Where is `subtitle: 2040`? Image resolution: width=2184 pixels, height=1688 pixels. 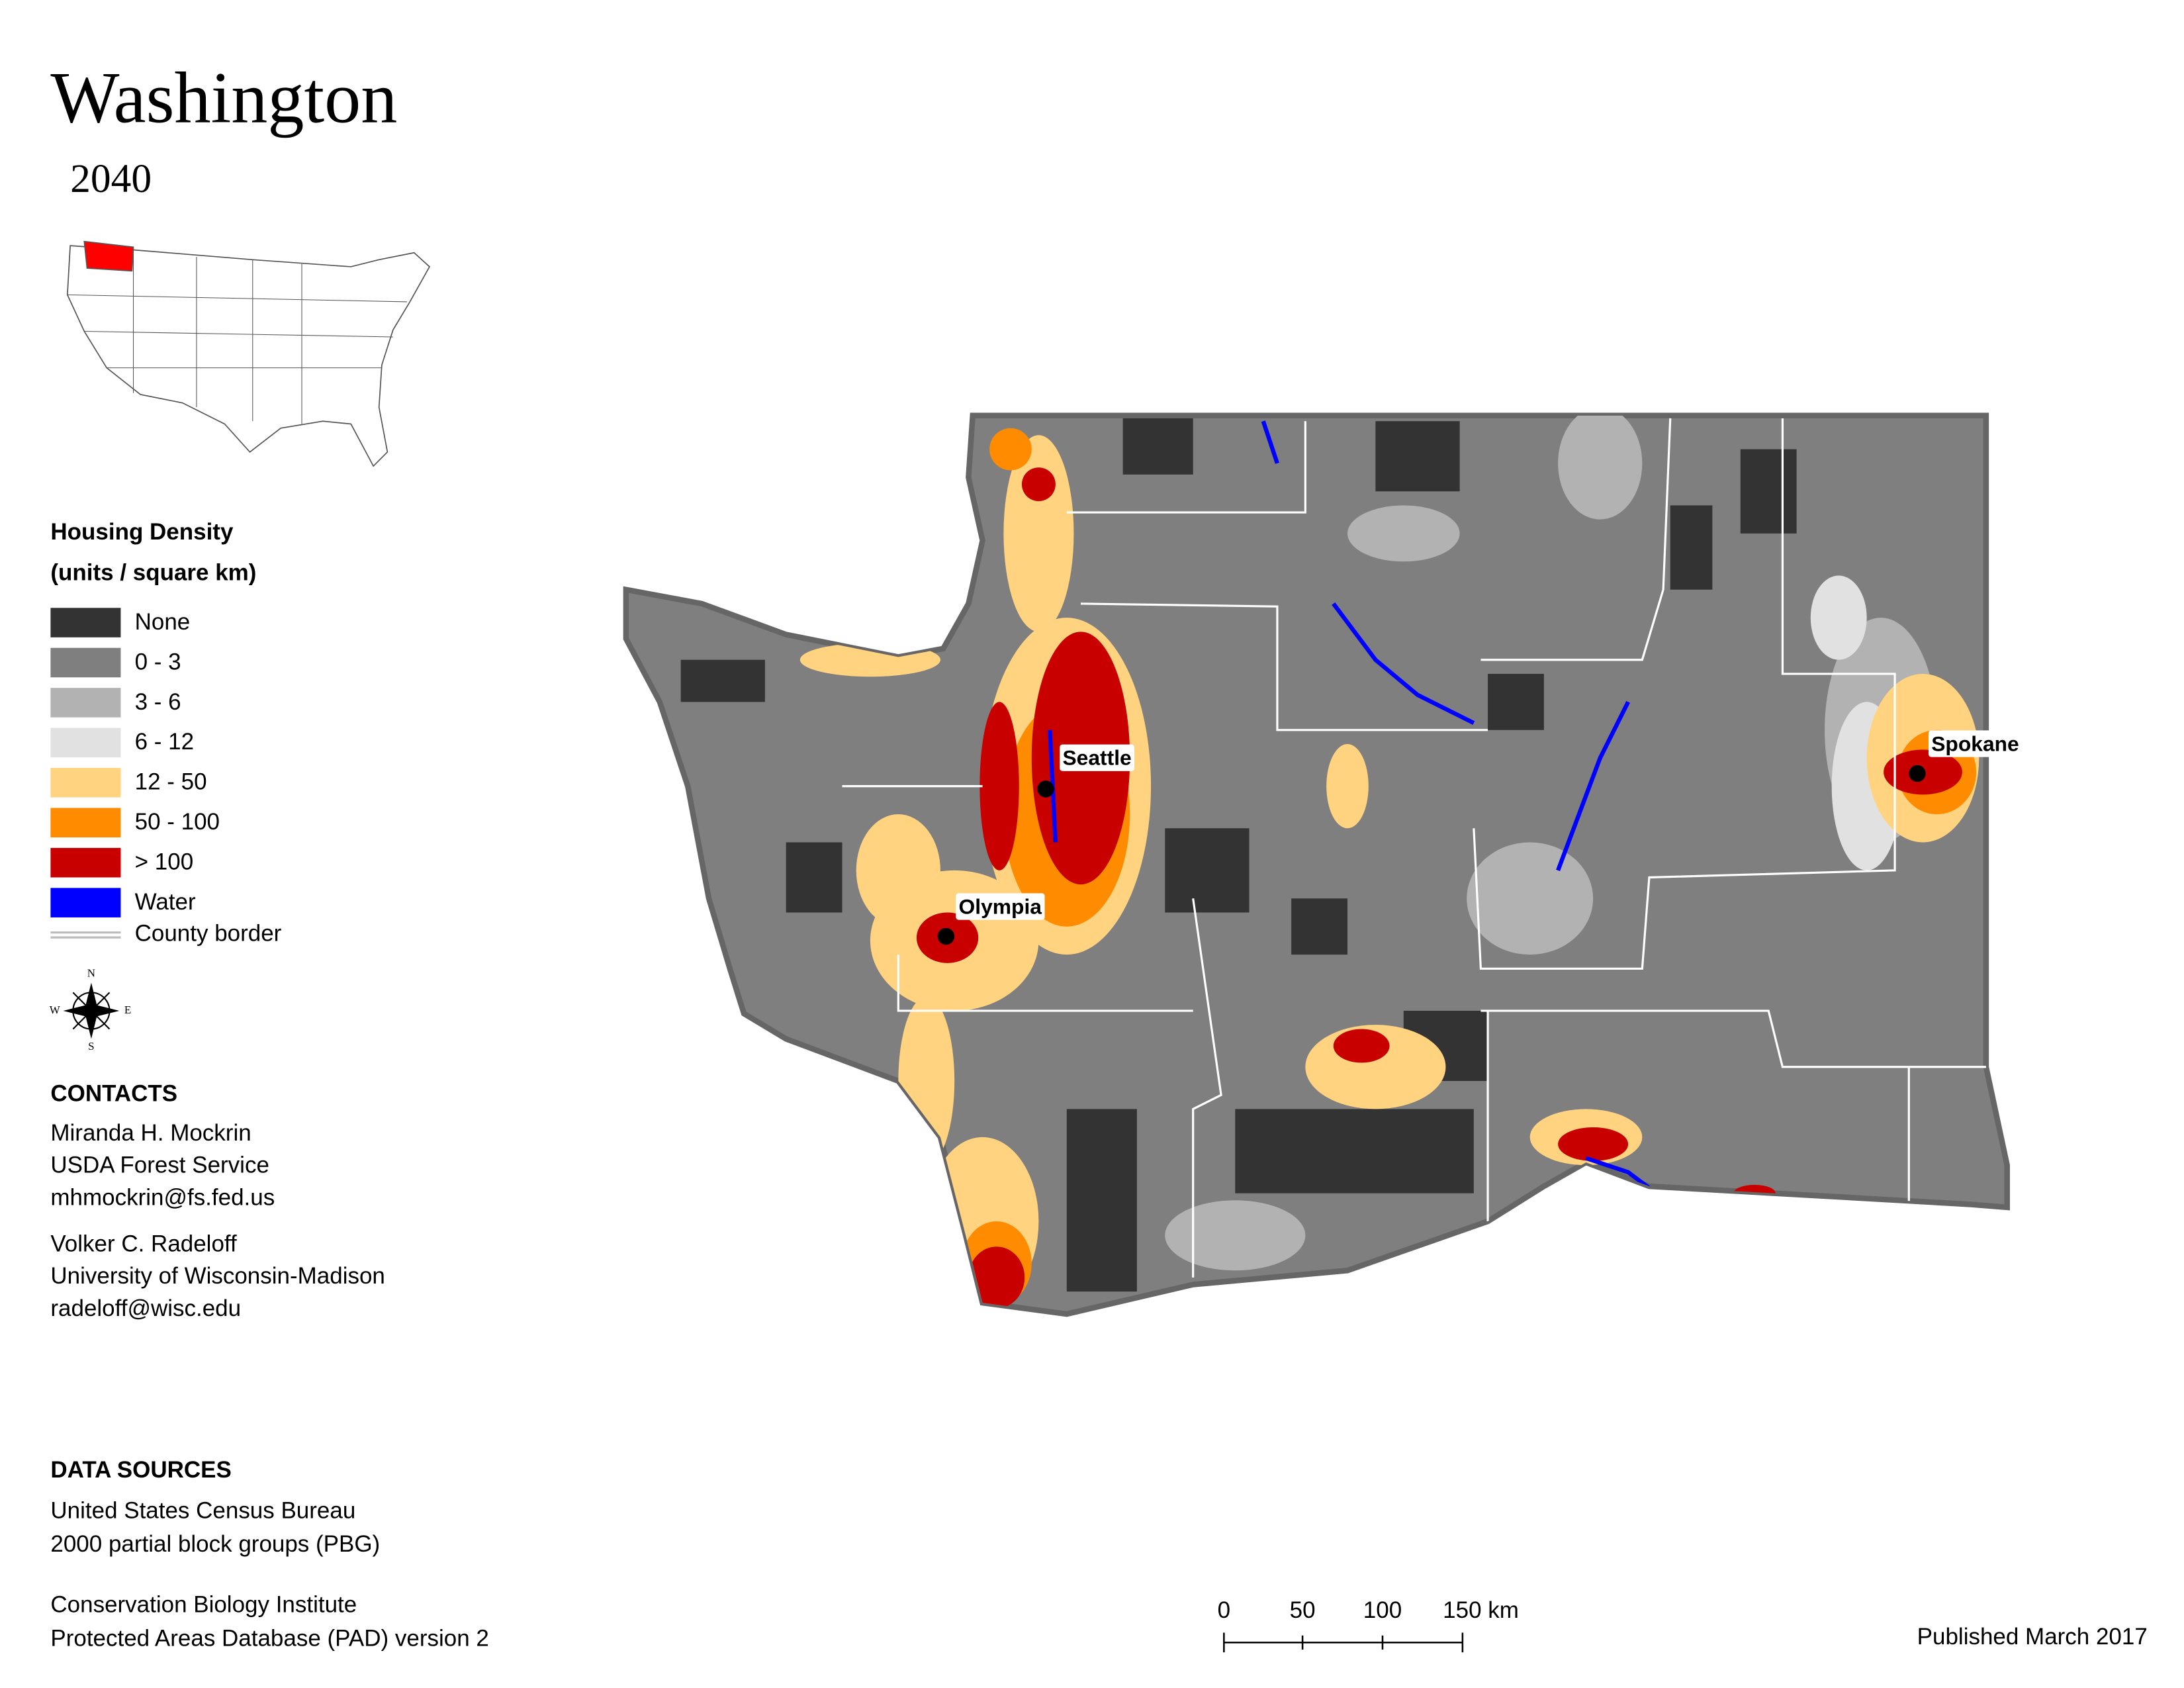
subtitle: 2040 is located at coordinates (111, 178).